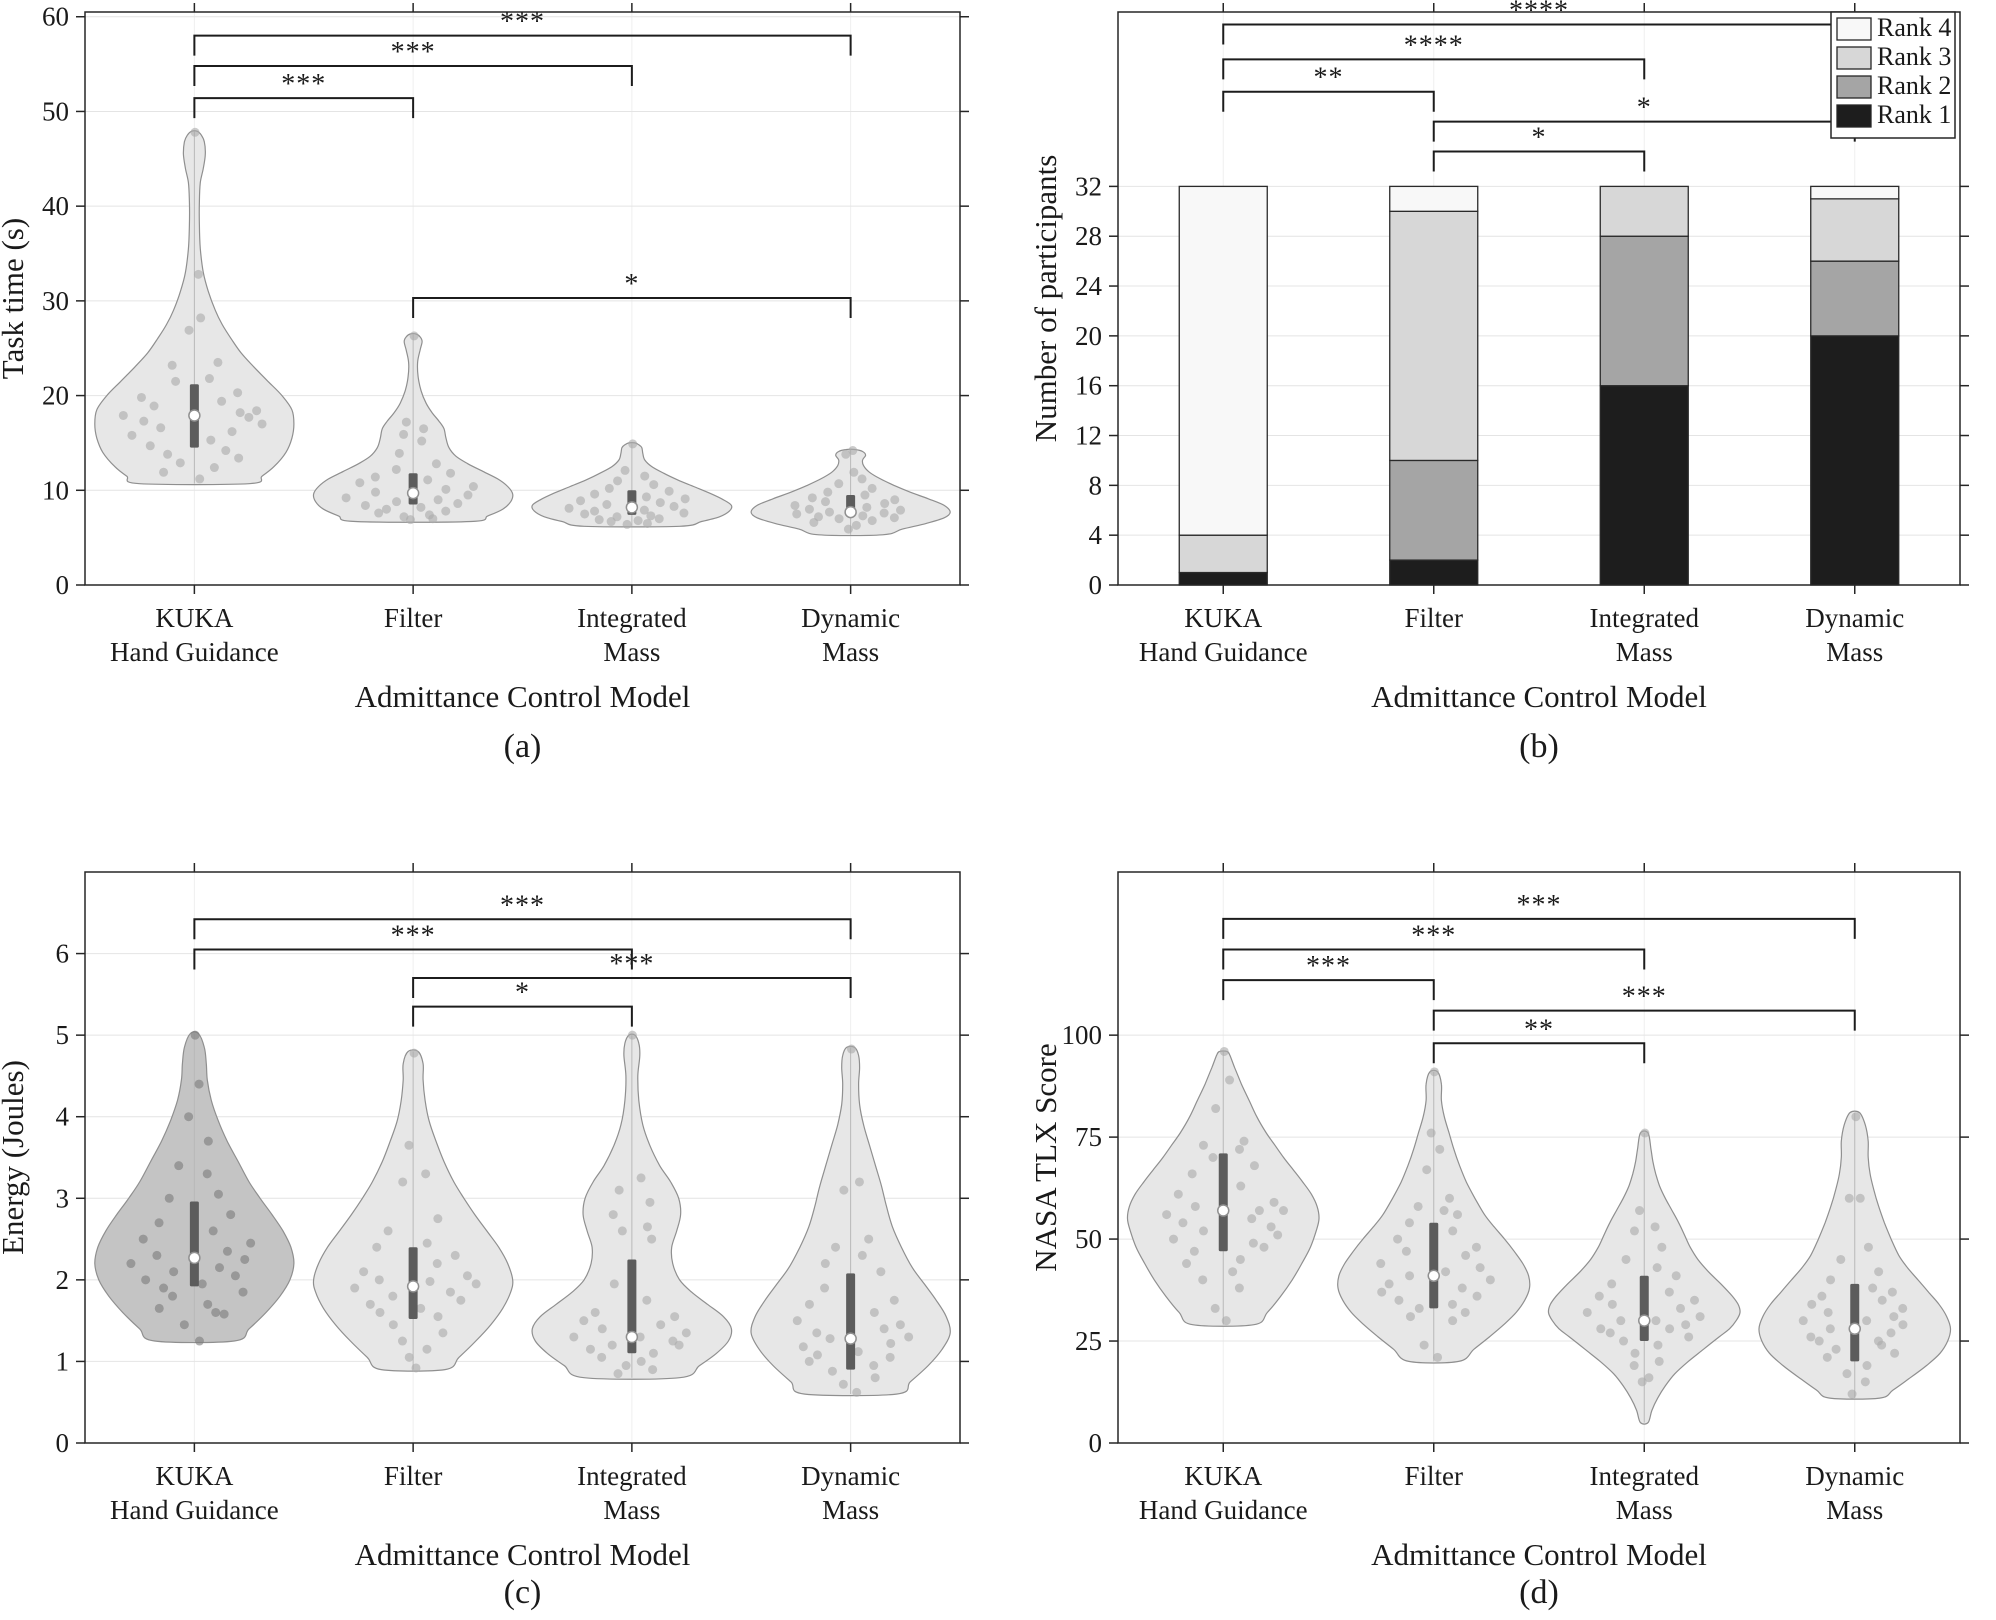 This screenshot has height=1620, width=1996. What do you see at coordinates (1088, 186) in the screenshot?
I see `svg-text: 32` at bounding box center [1088, 186].